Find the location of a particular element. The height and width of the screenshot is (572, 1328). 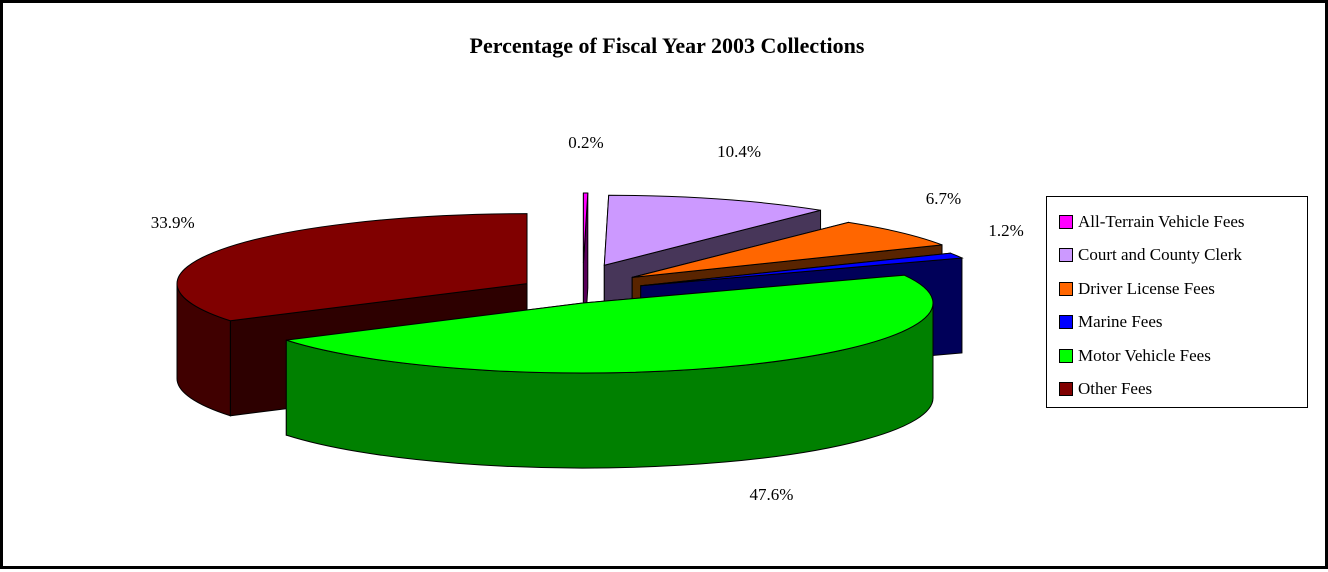

legend-label: All-Terrain Vehicle Fees is located at coordinates (1161, 221).